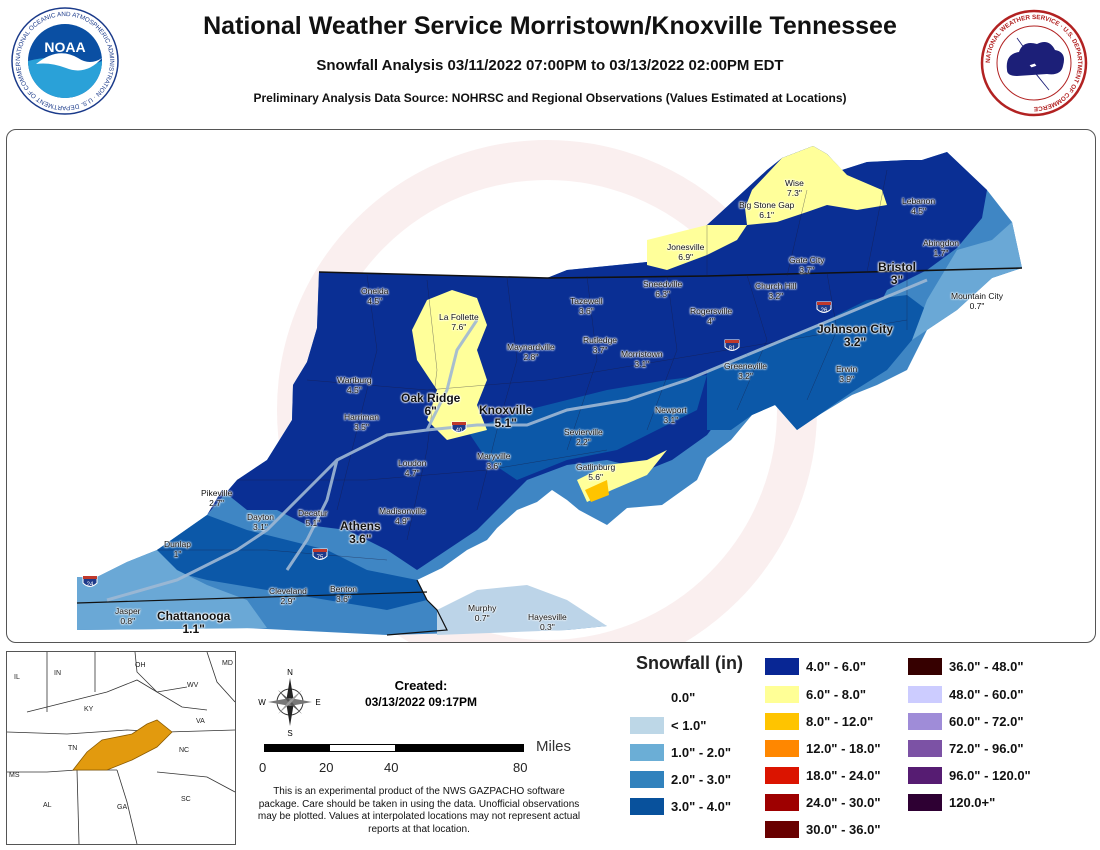  I want to click on legend-label: 0.0", so click(683, 697).